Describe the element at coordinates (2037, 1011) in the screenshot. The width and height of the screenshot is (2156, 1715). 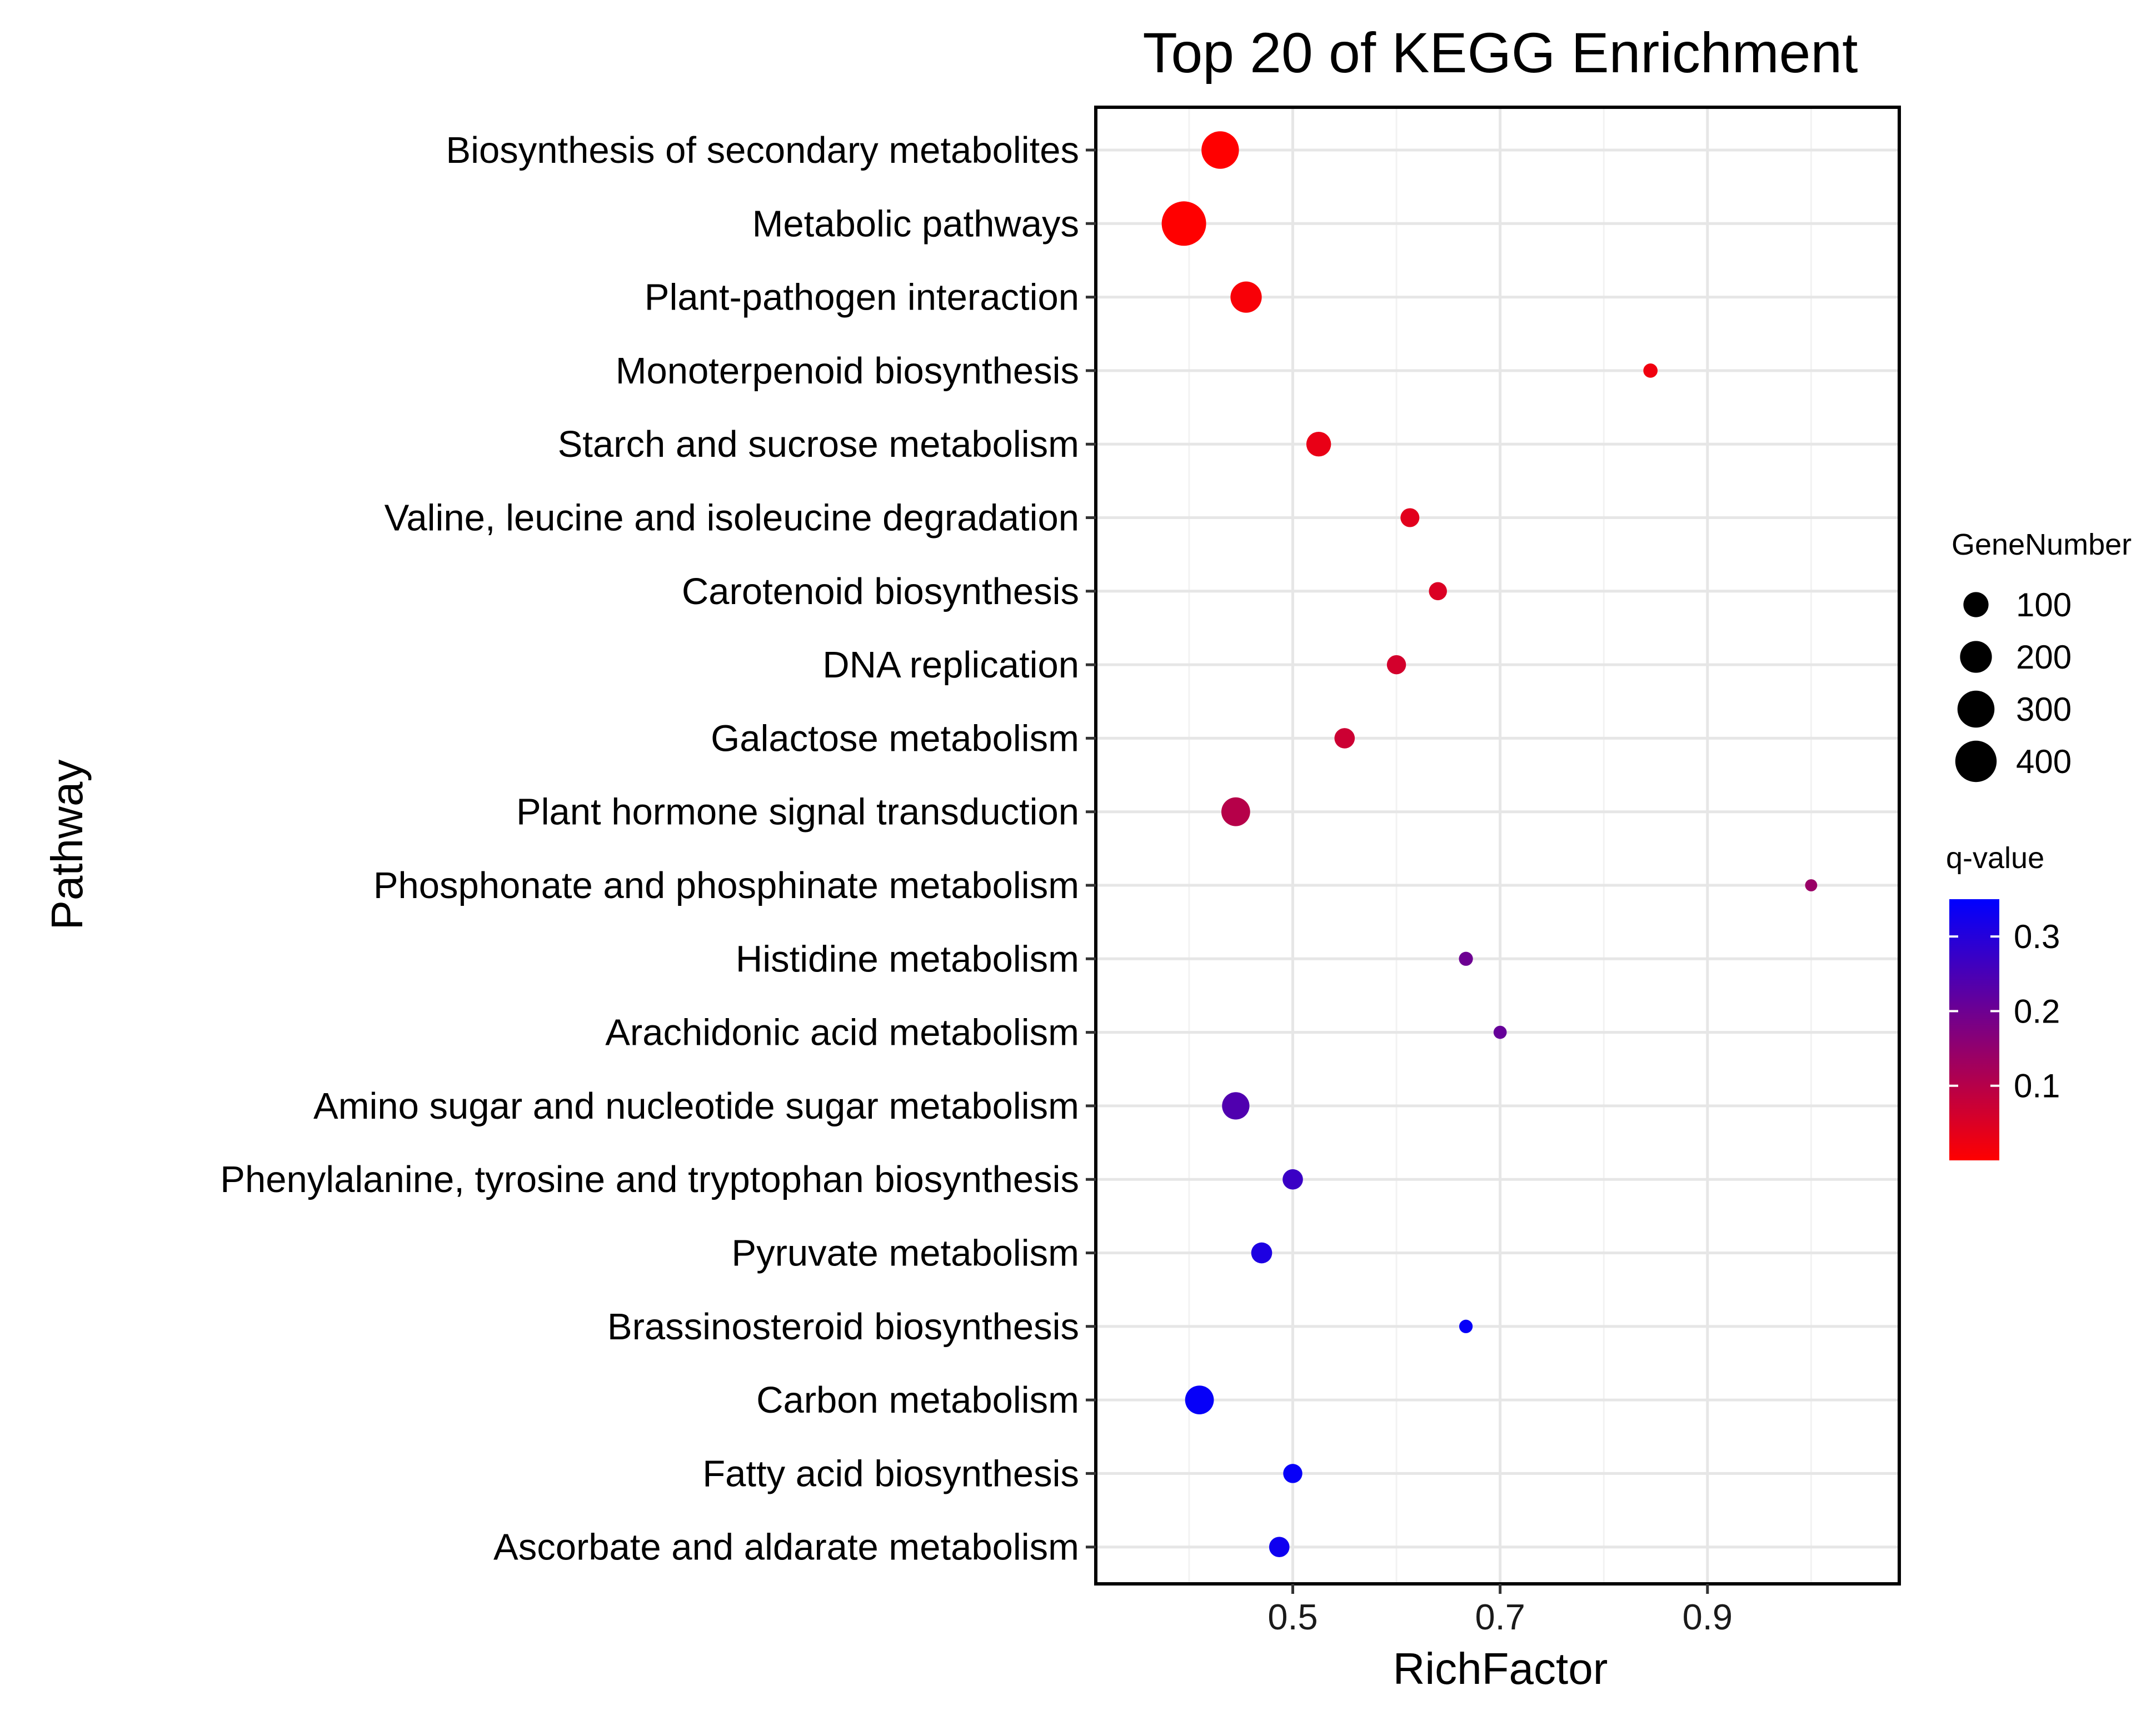
I see `color-legend-label: 0.2` at that location.